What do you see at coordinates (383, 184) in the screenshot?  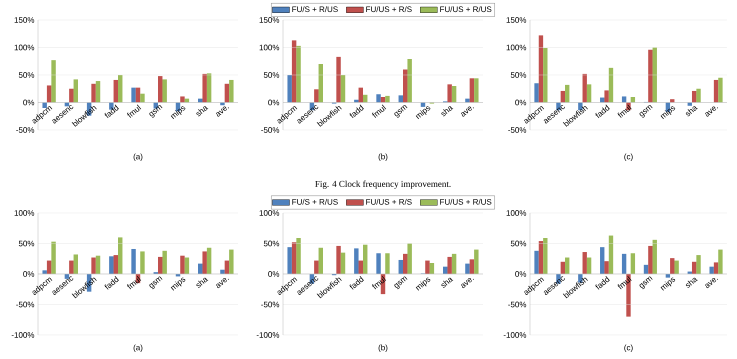 I see `caption: Fig. 4 Clock frequency improvement.` at bounding box center [383, 184].